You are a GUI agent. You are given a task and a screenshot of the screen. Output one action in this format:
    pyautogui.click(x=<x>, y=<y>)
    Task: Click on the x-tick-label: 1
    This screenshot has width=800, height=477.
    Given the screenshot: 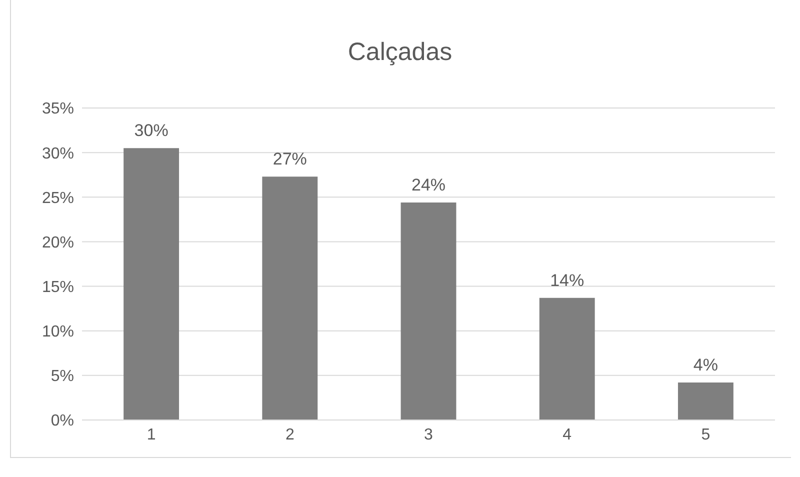 What is the action you would take?
    pyautogui.click(x=151, y=435)
    